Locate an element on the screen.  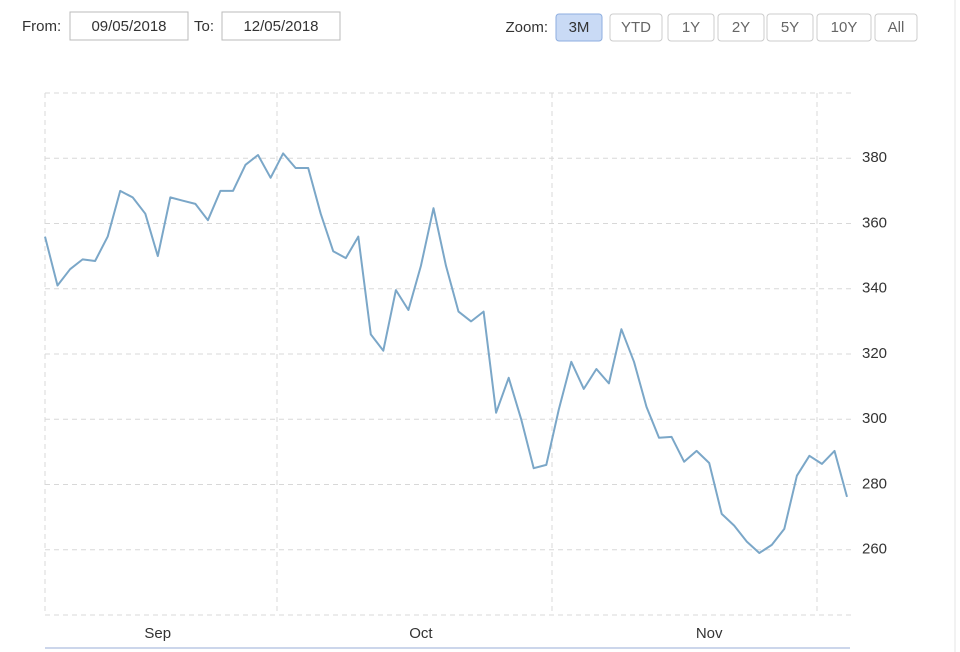
x-tick-label: Oct is located at coordinates (421, 633).